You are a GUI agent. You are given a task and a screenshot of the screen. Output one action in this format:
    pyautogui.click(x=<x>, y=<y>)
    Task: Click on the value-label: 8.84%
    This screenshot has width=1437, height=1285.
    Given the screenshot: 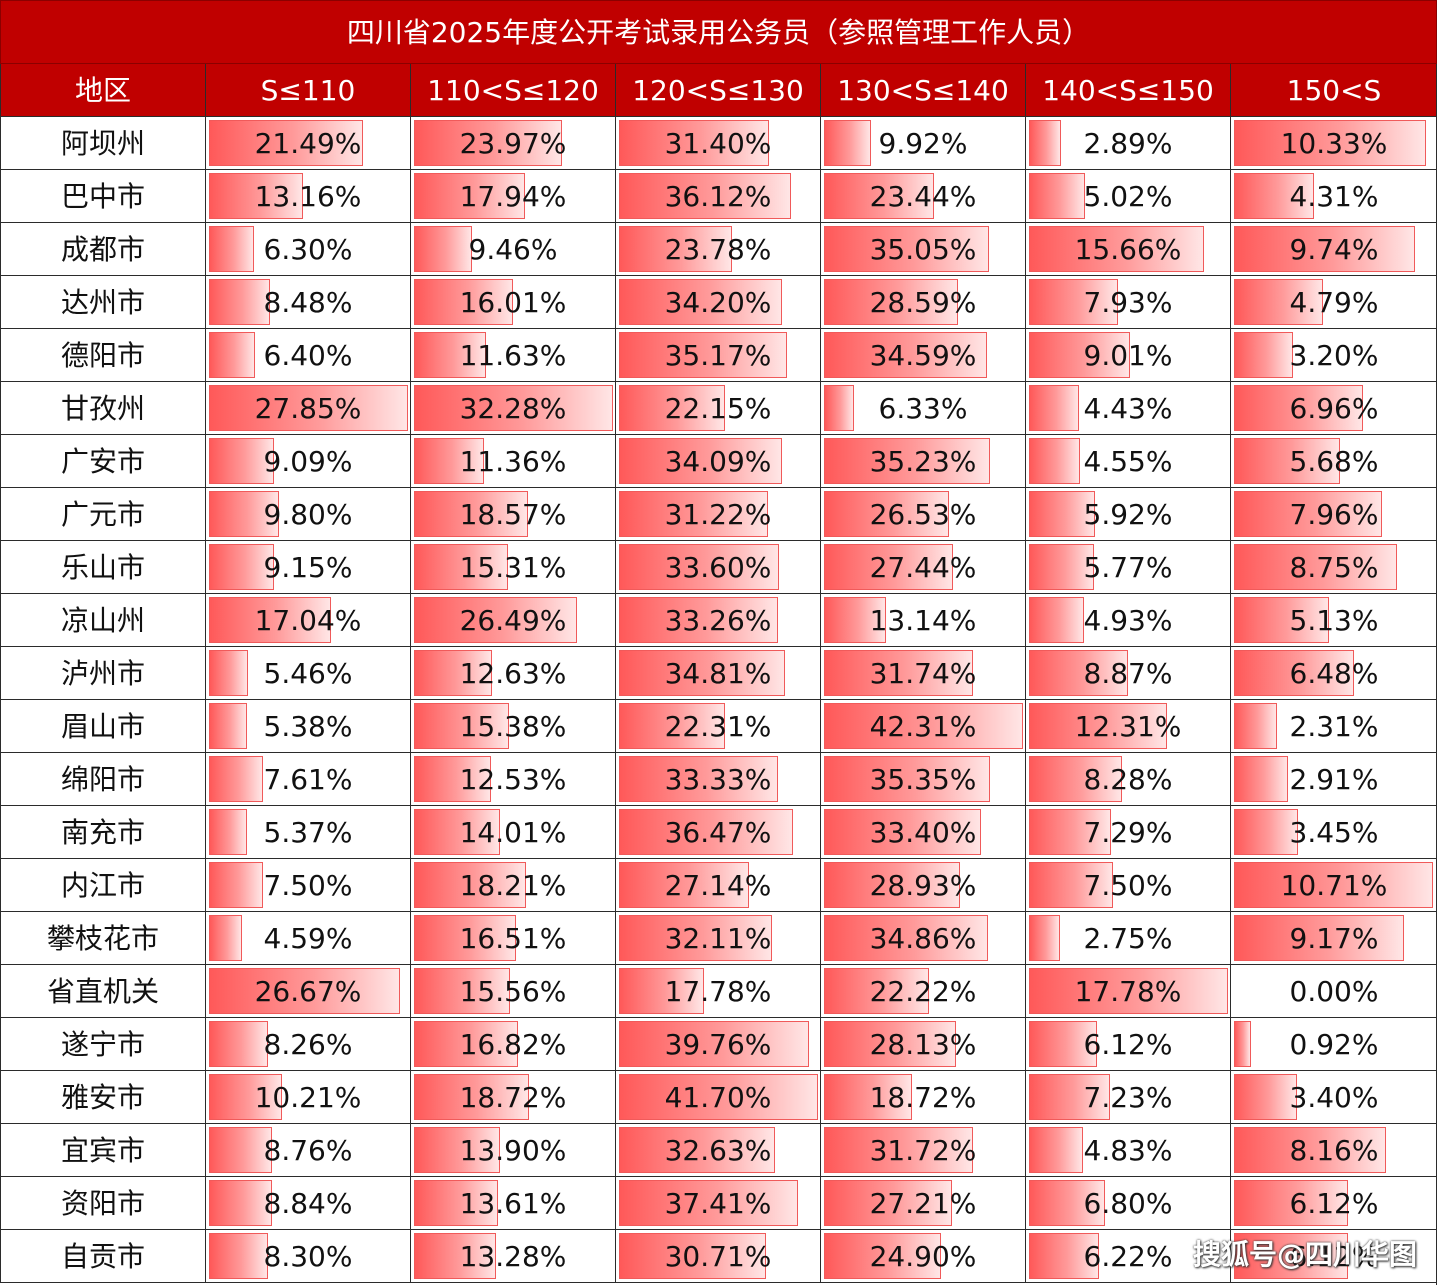 What is the action you would take?
    pyautogui.click(x=308, y=1203)
    